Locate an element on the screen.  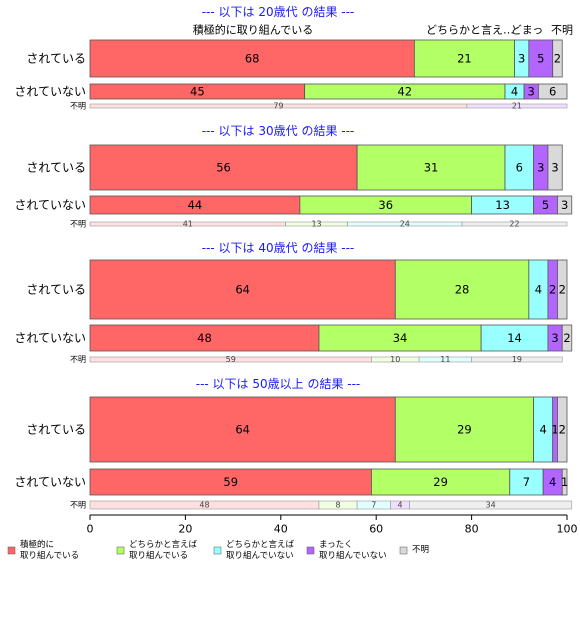
data-label: 79 is located at coordinates (278, 106).